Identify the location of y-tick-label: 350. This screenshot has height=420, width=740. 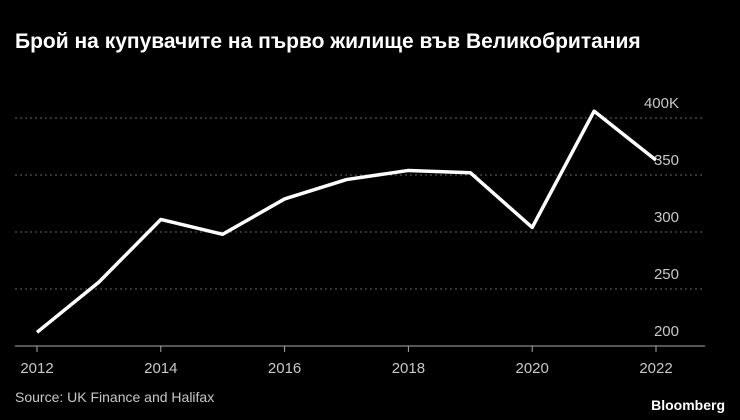
(666, 160).